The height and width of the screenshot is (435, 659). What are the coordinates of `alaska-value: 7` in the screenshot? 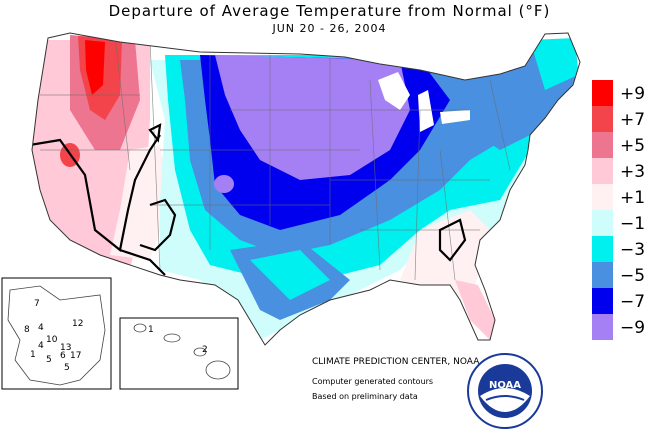 It's located at (37, 304).